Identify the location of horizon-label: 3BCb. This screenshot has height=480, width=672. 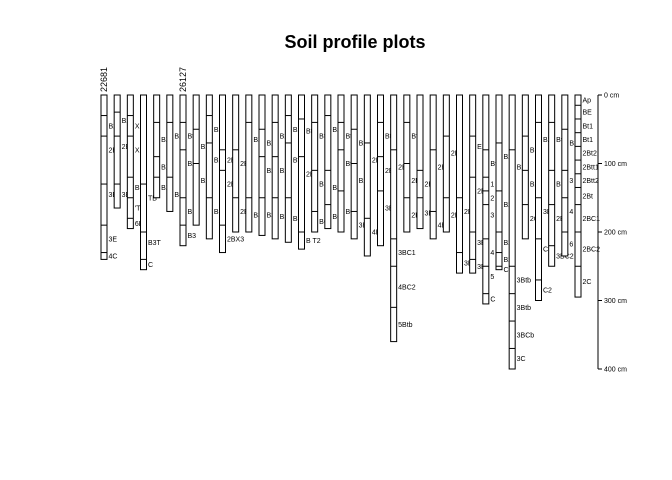
(526, 335).